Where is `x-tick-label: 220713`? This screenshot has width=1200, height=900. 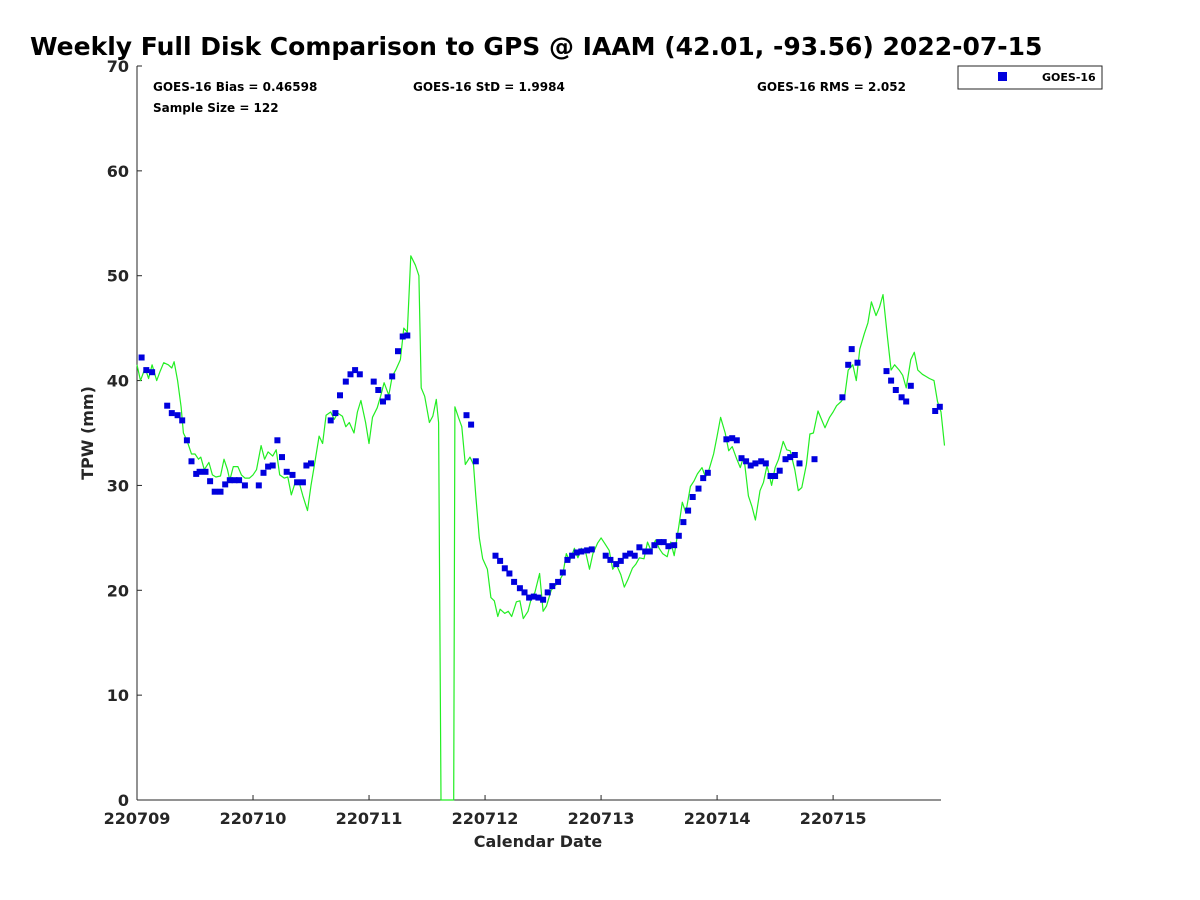
x-tick-label: 220713 is located at coordinates (601, 818).